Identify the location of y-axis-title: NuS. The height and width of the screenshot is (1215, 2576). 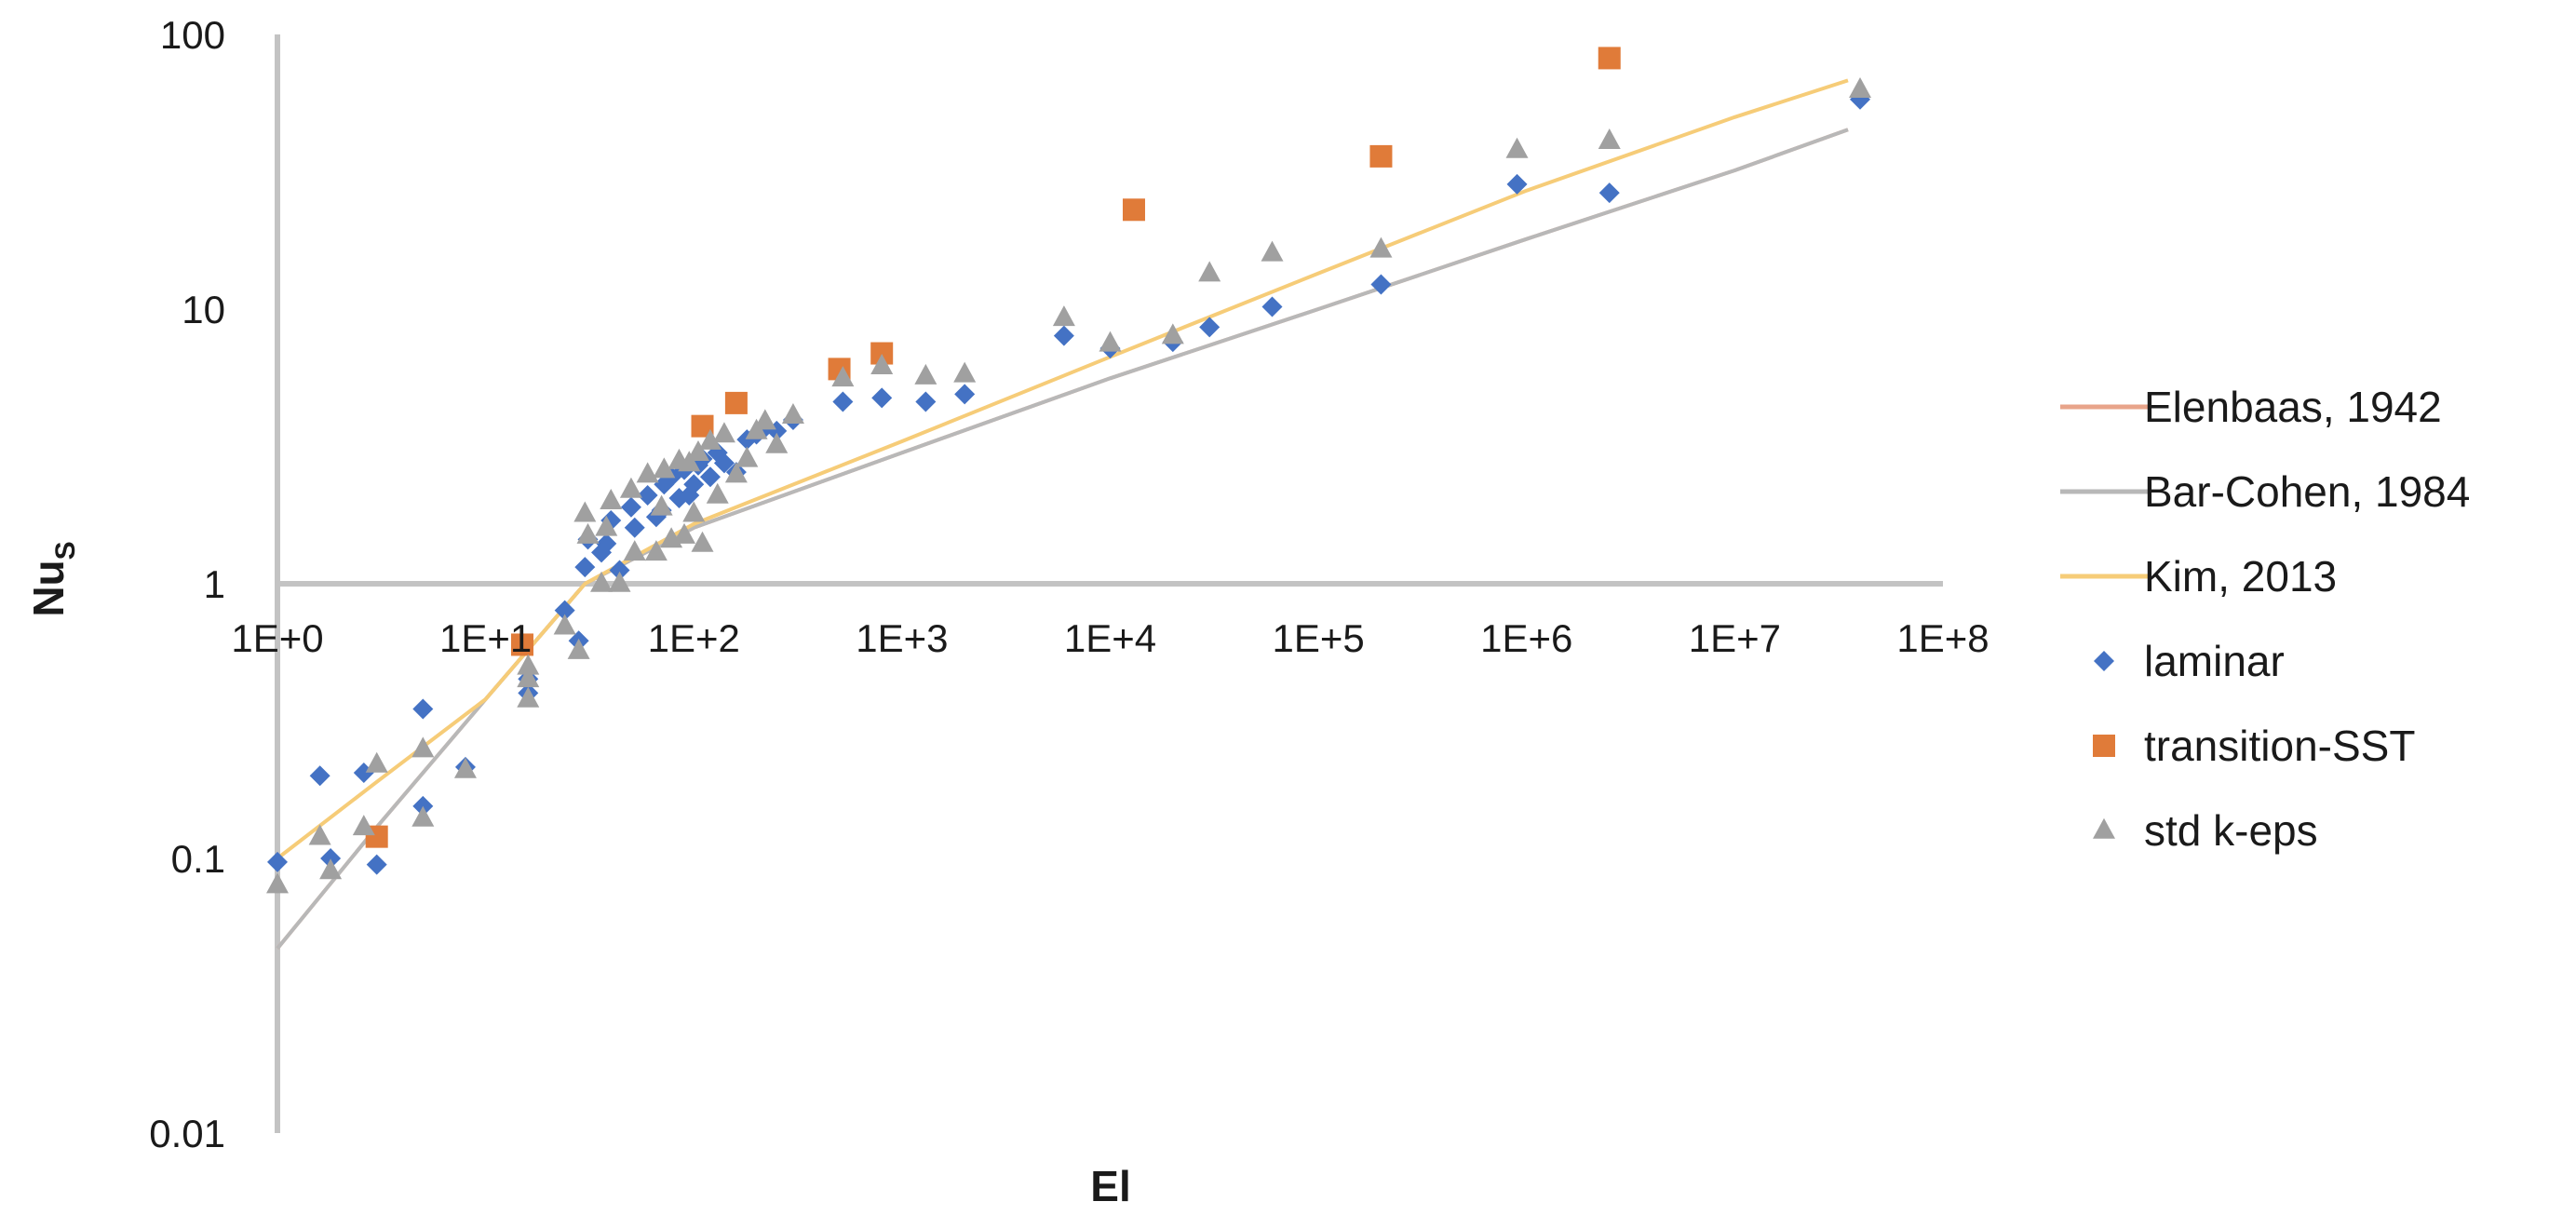
(52, 579).